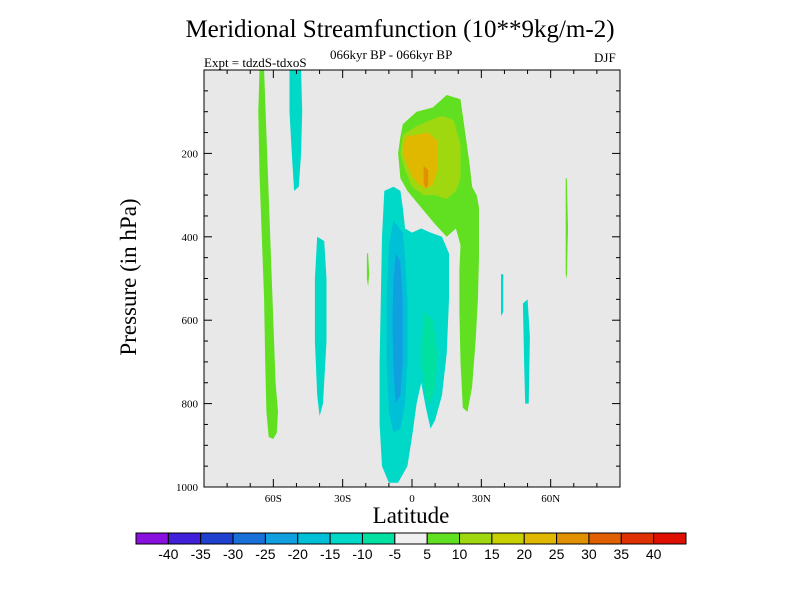  I want to click on x-tick-label: 30N, so click(481, 499).